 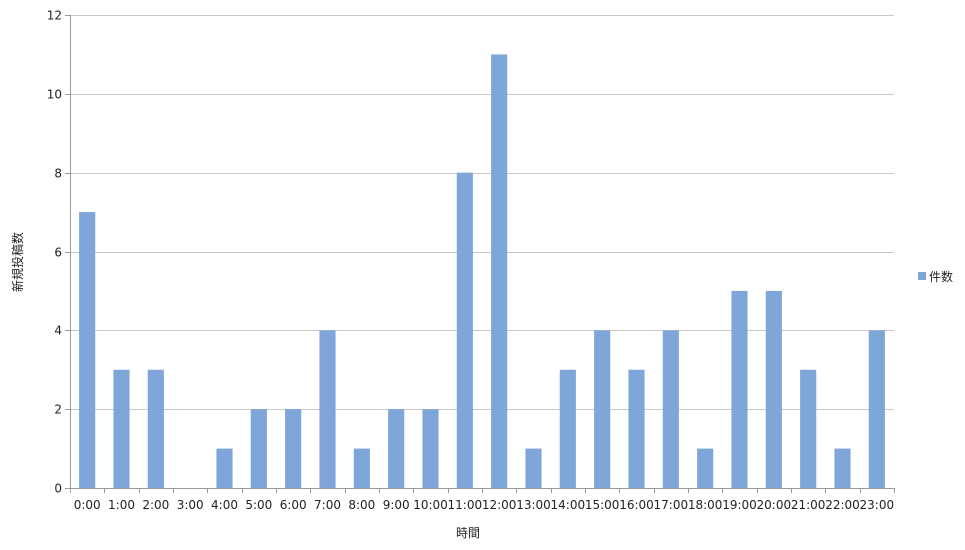 I want to click on x-tick-label: 17:00, so click(x=671, y=505).